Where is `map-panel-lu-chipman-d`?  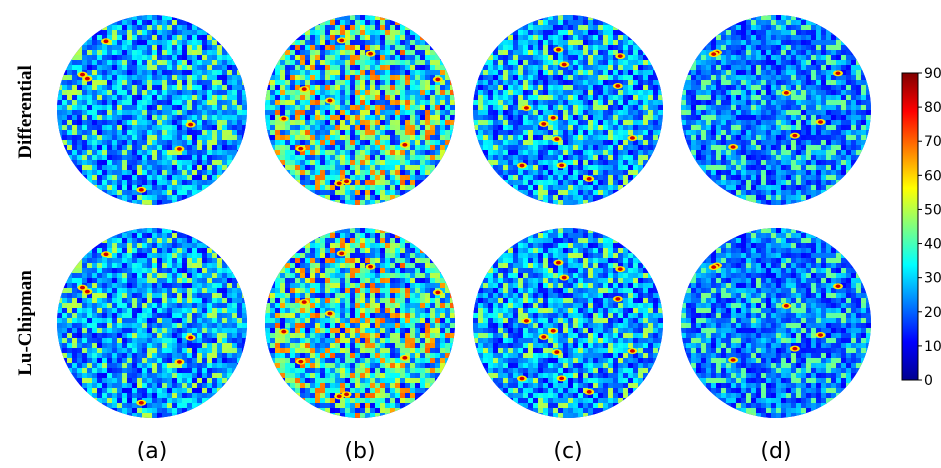 map-panel-lu-chipman-d is located at coordinates (776, 323).